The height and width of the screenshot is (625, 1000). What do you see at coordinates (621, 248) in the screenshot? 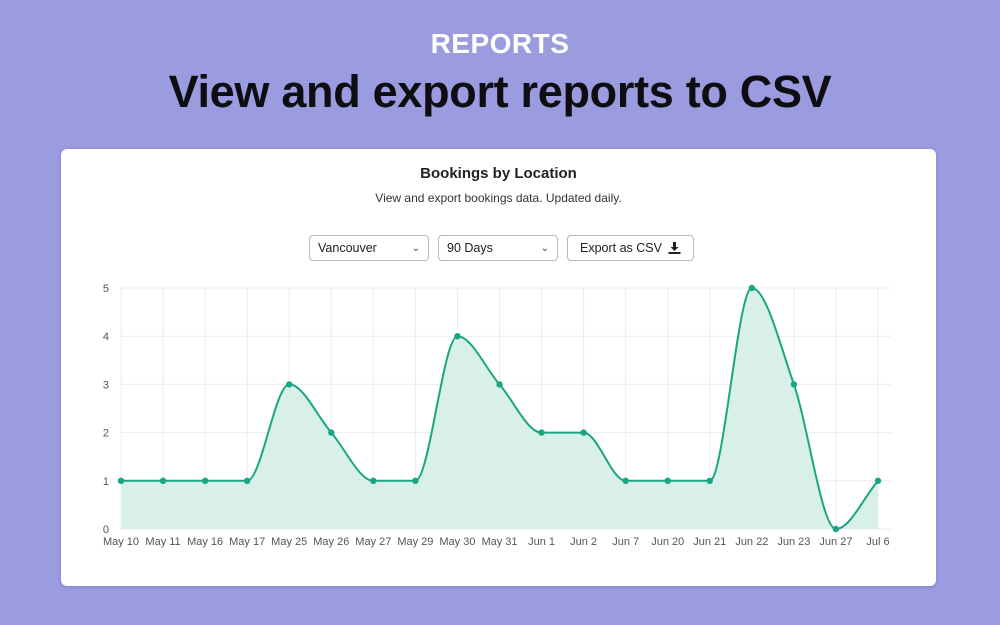
I see `export-csv-label: Export as CSV` at bounding box center [621, 248].